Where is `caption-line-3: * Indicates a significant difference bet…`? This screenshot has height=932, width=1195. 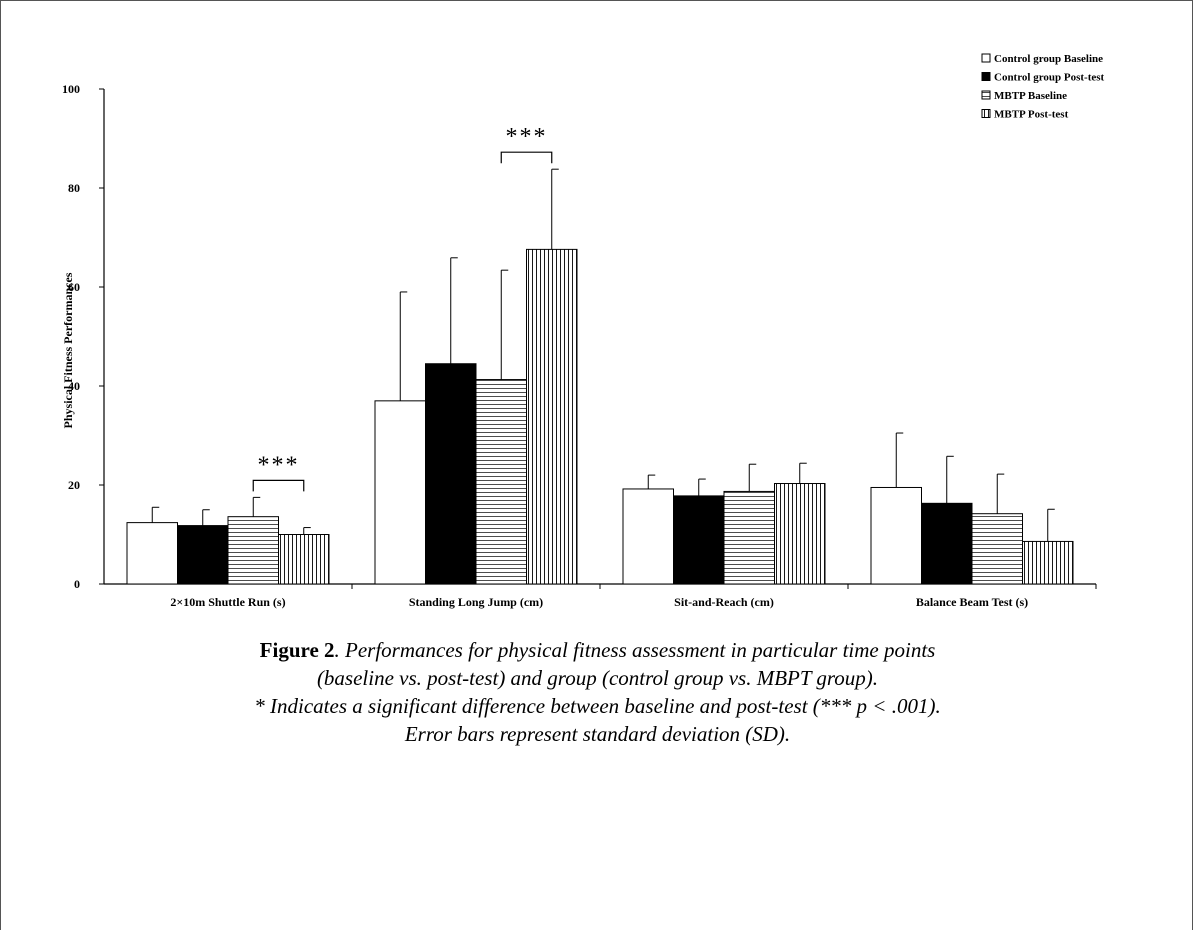 caption-line-3: * Indicates a significant difference bet… is located at coordinates (597, 706).